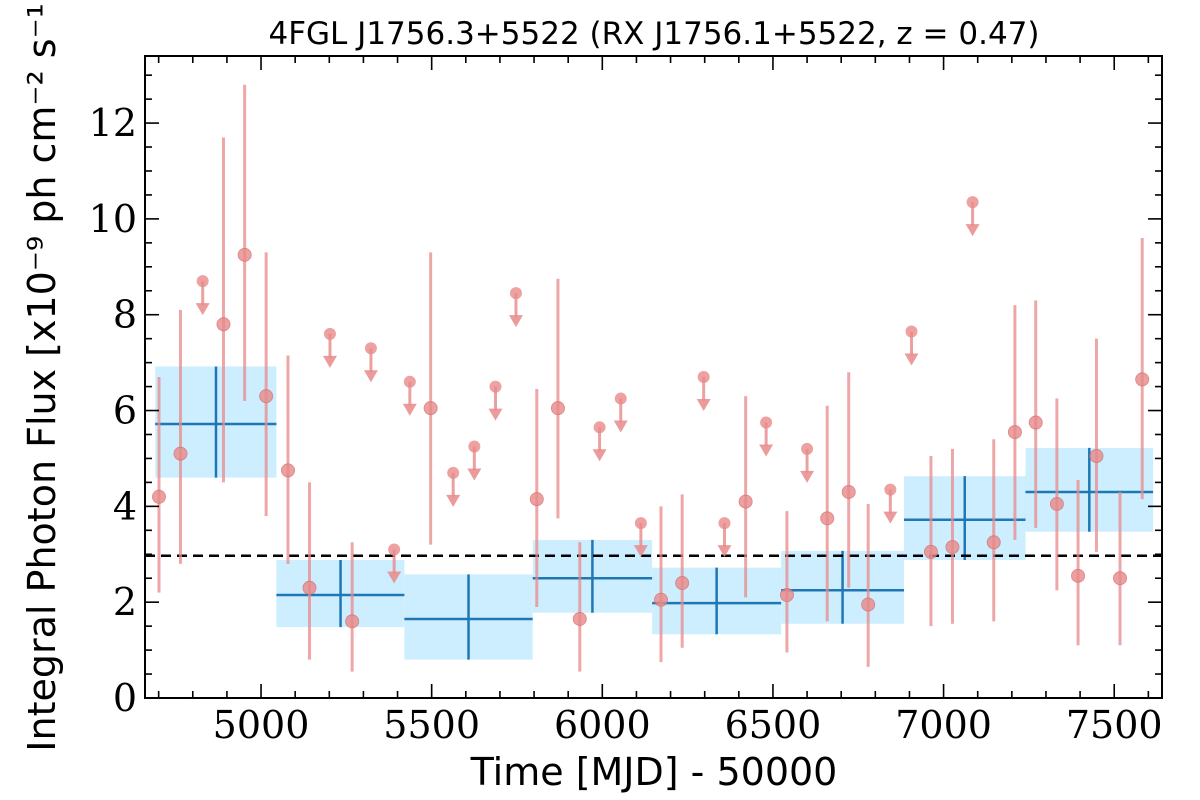 The image size is (1200, 800). I want to click on y-tick-label: 0, so click(125, 698).